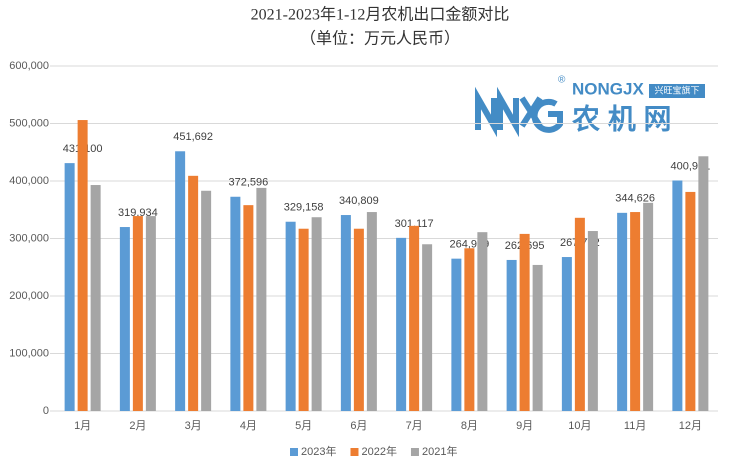 The image size is (729, 465). I want to click on x-tick-label: 4月, so click(248, 426).